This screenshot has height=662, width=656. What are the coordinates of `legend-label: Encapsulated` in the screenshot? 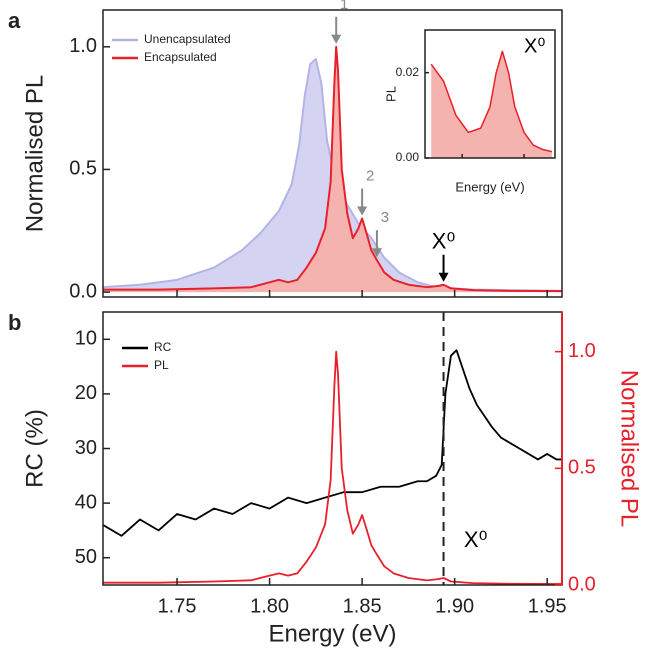 It's located at (180, 57).